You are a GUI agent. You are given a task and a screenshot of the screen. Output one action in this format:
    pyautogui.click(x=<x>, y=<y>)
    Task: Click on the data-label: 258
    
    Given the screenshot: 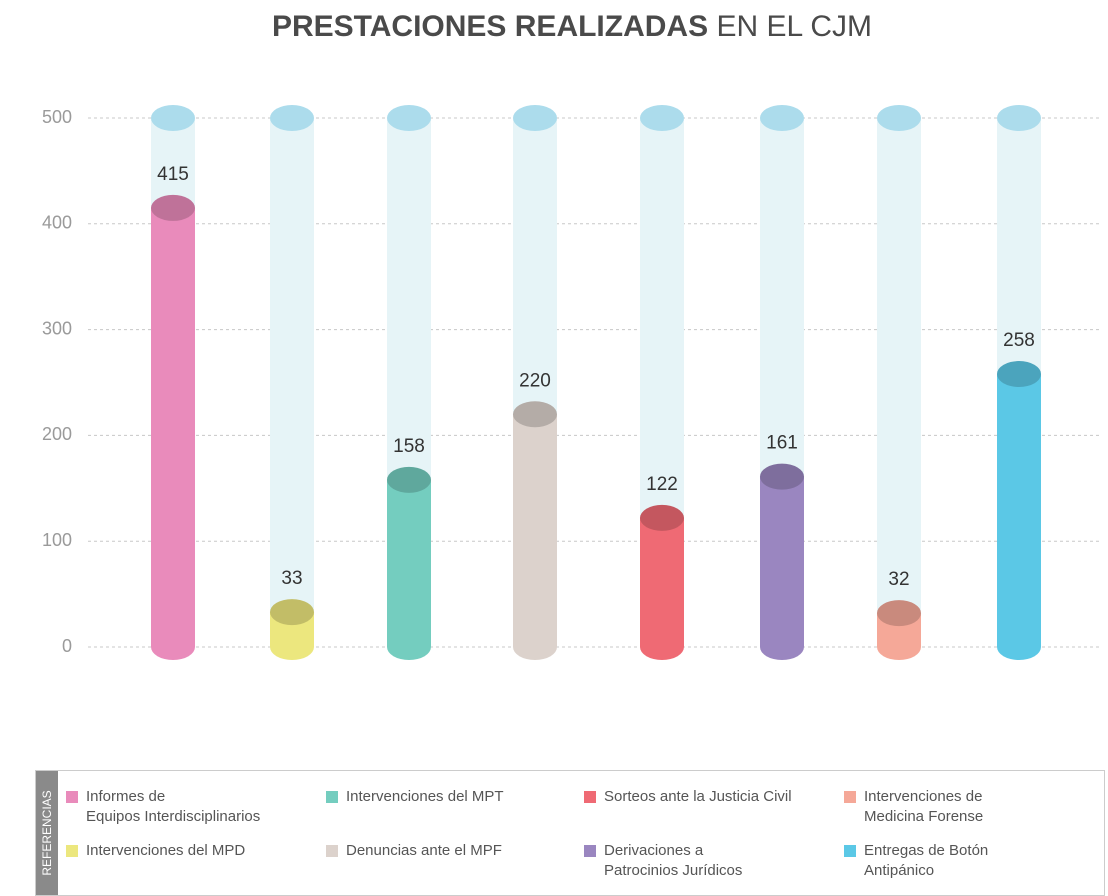 What is the action you would take?
    pyautogui.click(x=1019, y=340)
    